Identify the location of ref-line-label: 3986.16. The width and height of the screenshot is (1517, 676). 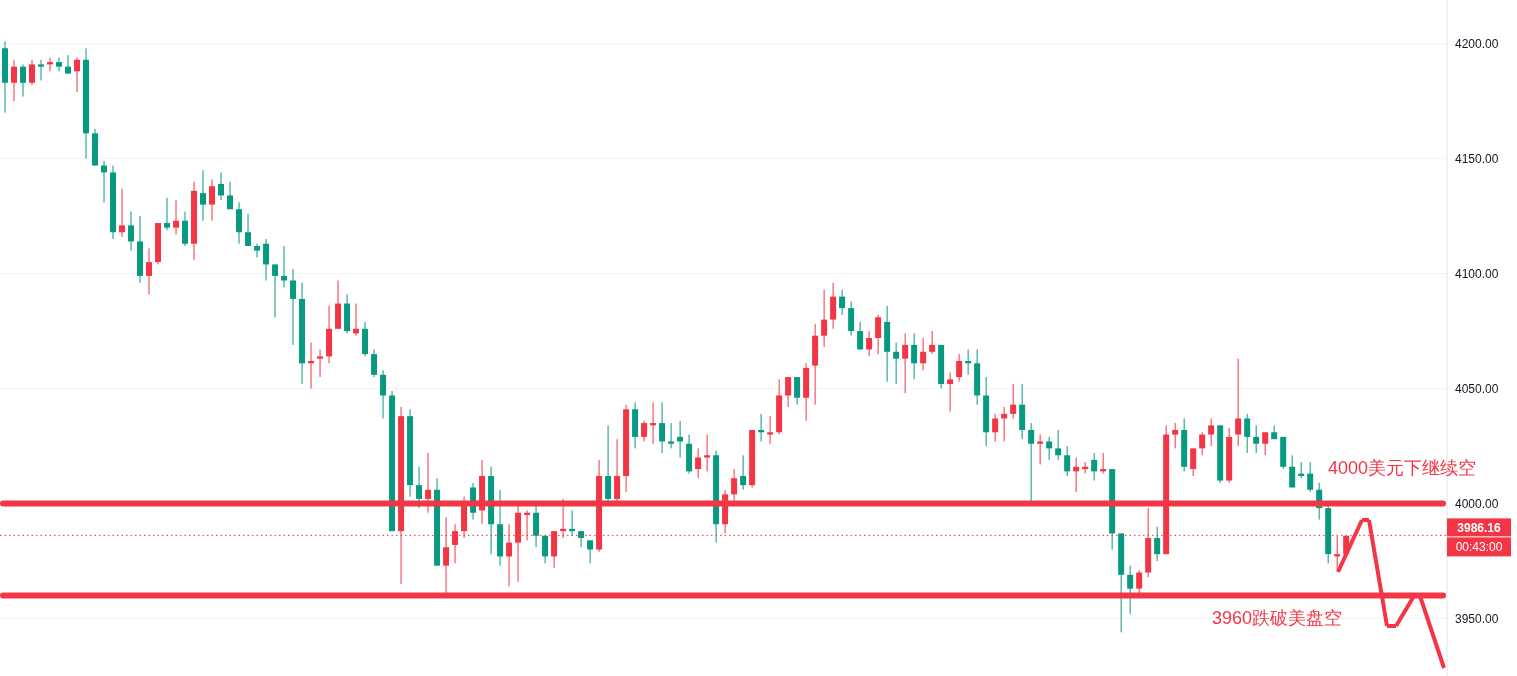
(1479, 527).